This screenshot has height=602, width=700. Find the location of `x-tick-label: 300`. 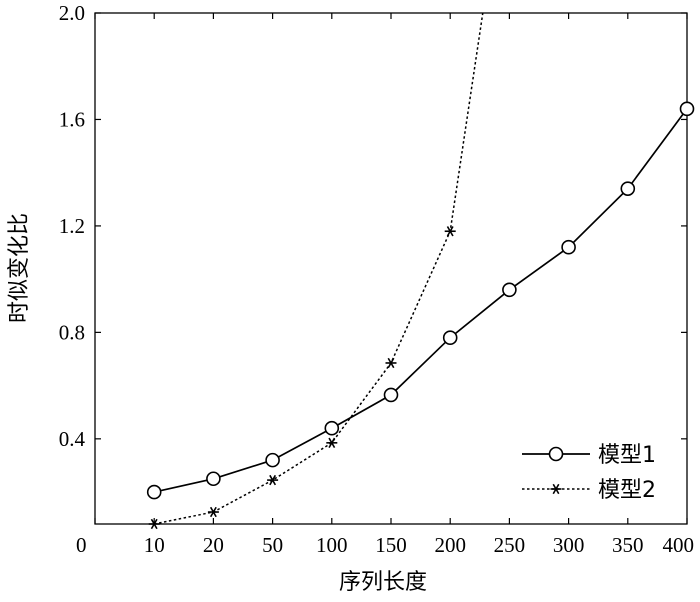

x-tick-label: 300 is located at coordinates (569, 545).